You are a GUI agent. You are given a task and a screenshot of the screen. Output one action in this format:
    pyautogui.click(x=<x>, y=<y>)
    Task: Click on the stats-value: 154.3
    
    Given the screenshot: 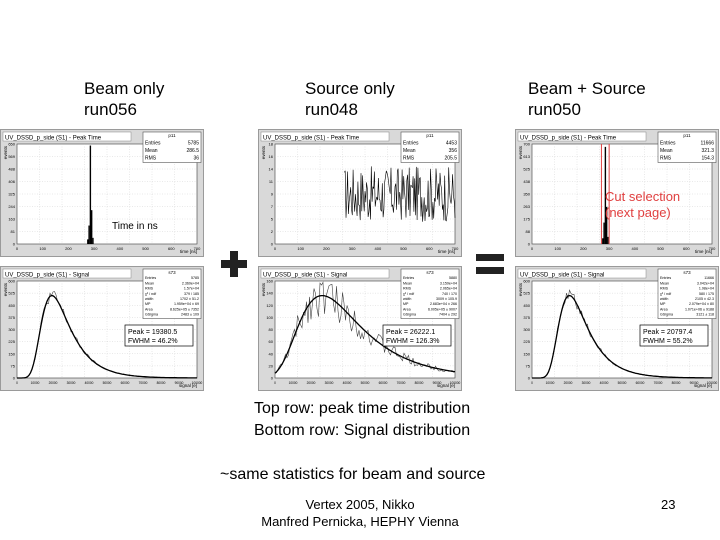 What is the action you would take?
    pyautogui.click(x=707, y=159)
    